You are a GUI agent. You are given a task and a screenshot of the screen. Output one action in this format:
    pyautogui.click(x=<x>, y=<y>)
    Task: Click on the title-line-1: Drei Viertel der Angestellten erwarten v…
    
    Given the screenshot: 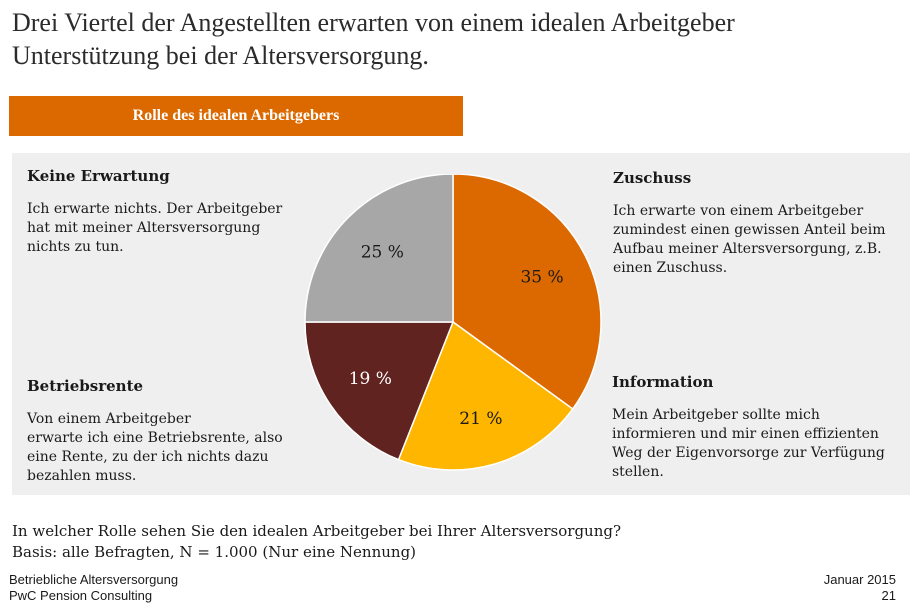 What is the action you would take?
    pyautogui.click(x=373, y=22)
    